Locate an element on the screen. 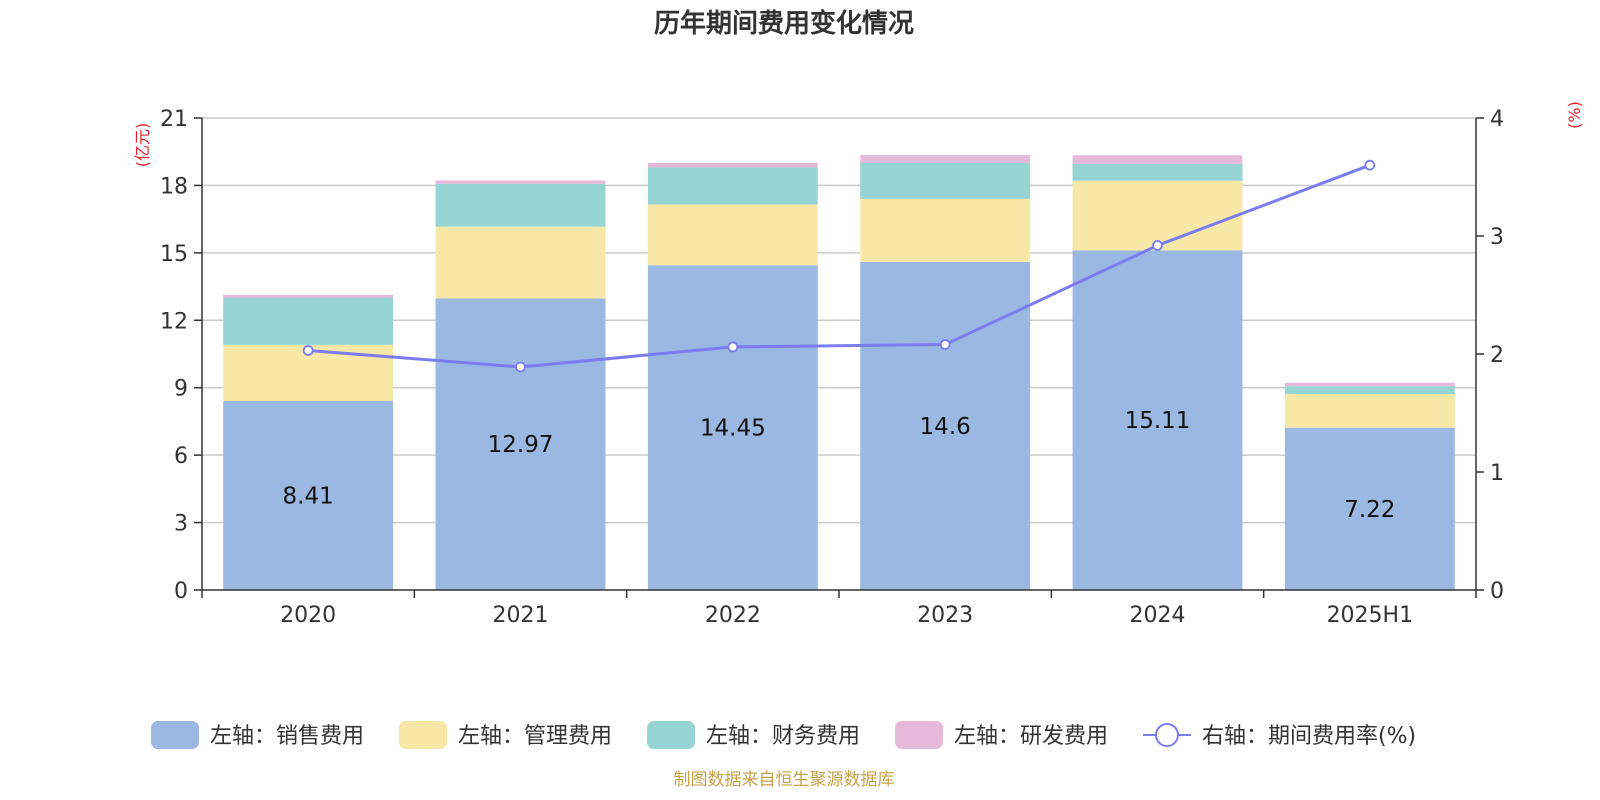 The height and width of the screenshot is (800, 1600). x-tick-label: 2025H1 is located at coordinates (1370, 615).